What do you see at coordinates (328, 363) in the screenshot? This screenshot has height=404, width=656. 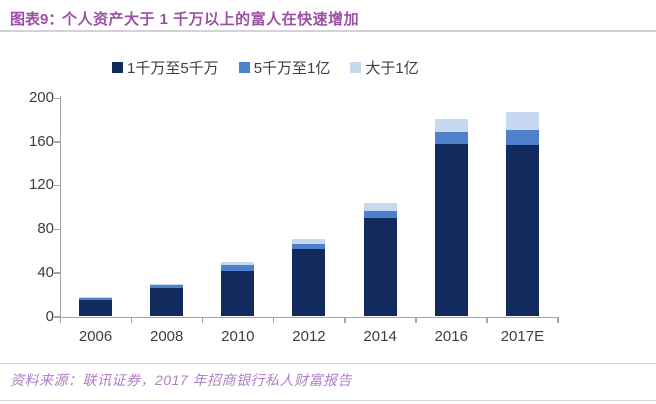 I see `footer-divider` at bounding box center [328, 363].